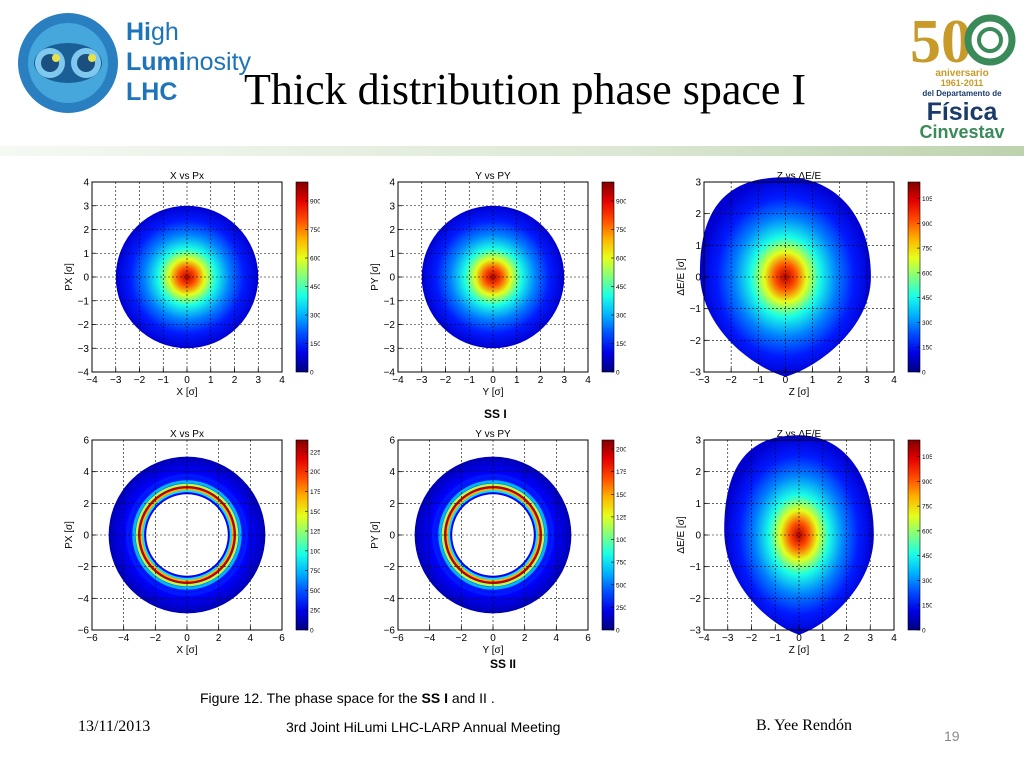 The width and height of the screenshot is (1024, 768). Describe the element at coordinates (435, 698) in the screenshot. I see `caption-bold: SS I` at that location.